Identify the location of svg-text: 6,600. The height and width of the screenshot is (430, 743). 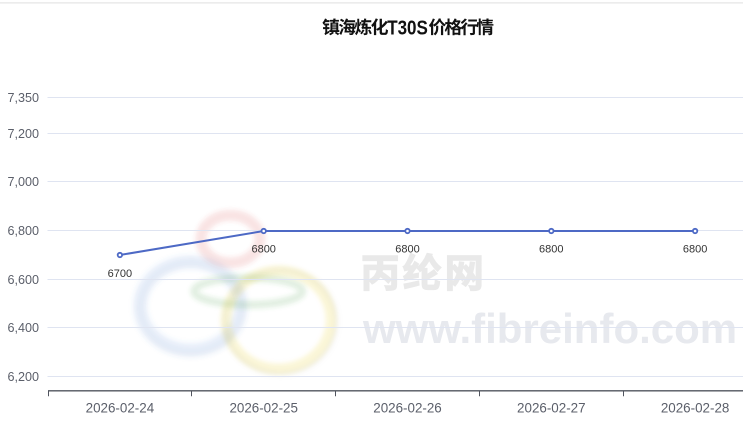
(23, 280).